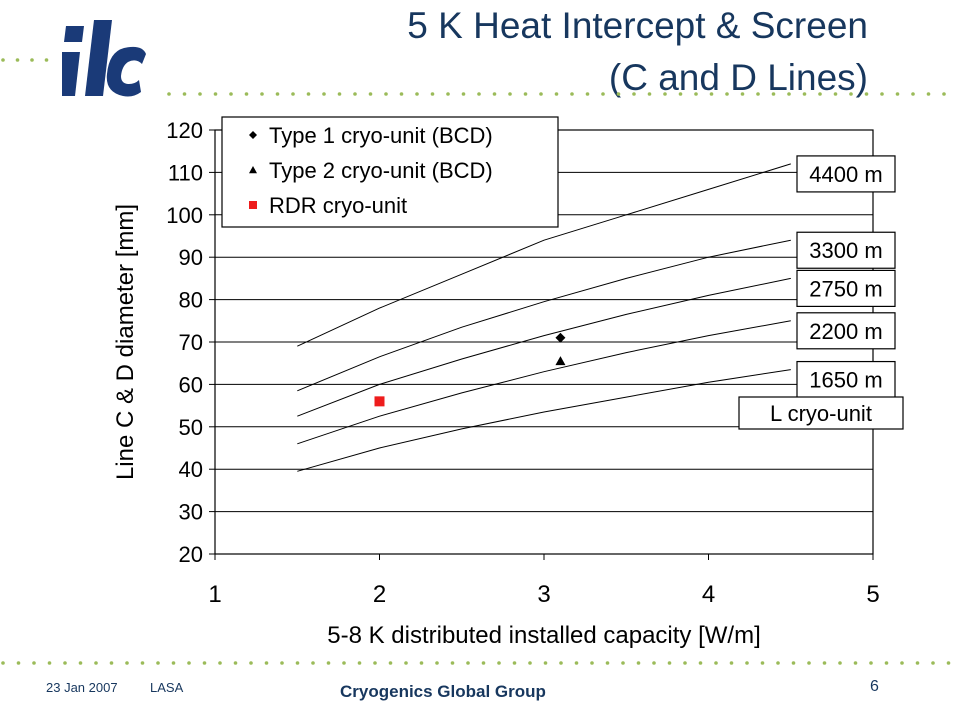 The width and height of the screenshot is (960, 720). What do you see at coordinates (191, 469) in the screenshot?
I see `y-tick-label: 40` at bounding box center [191, 469].